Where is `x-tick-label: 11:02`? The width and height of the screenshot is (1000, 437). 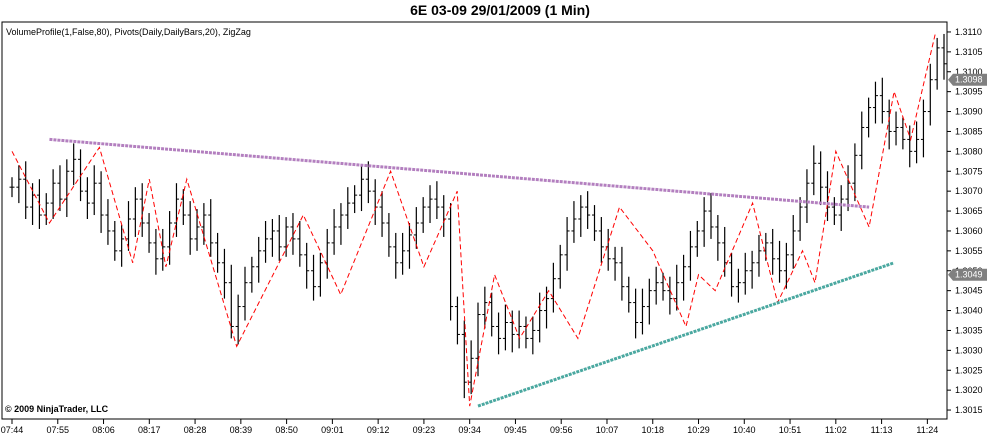
x-tick-label: 11:02 is located at coordinates (836, 430).